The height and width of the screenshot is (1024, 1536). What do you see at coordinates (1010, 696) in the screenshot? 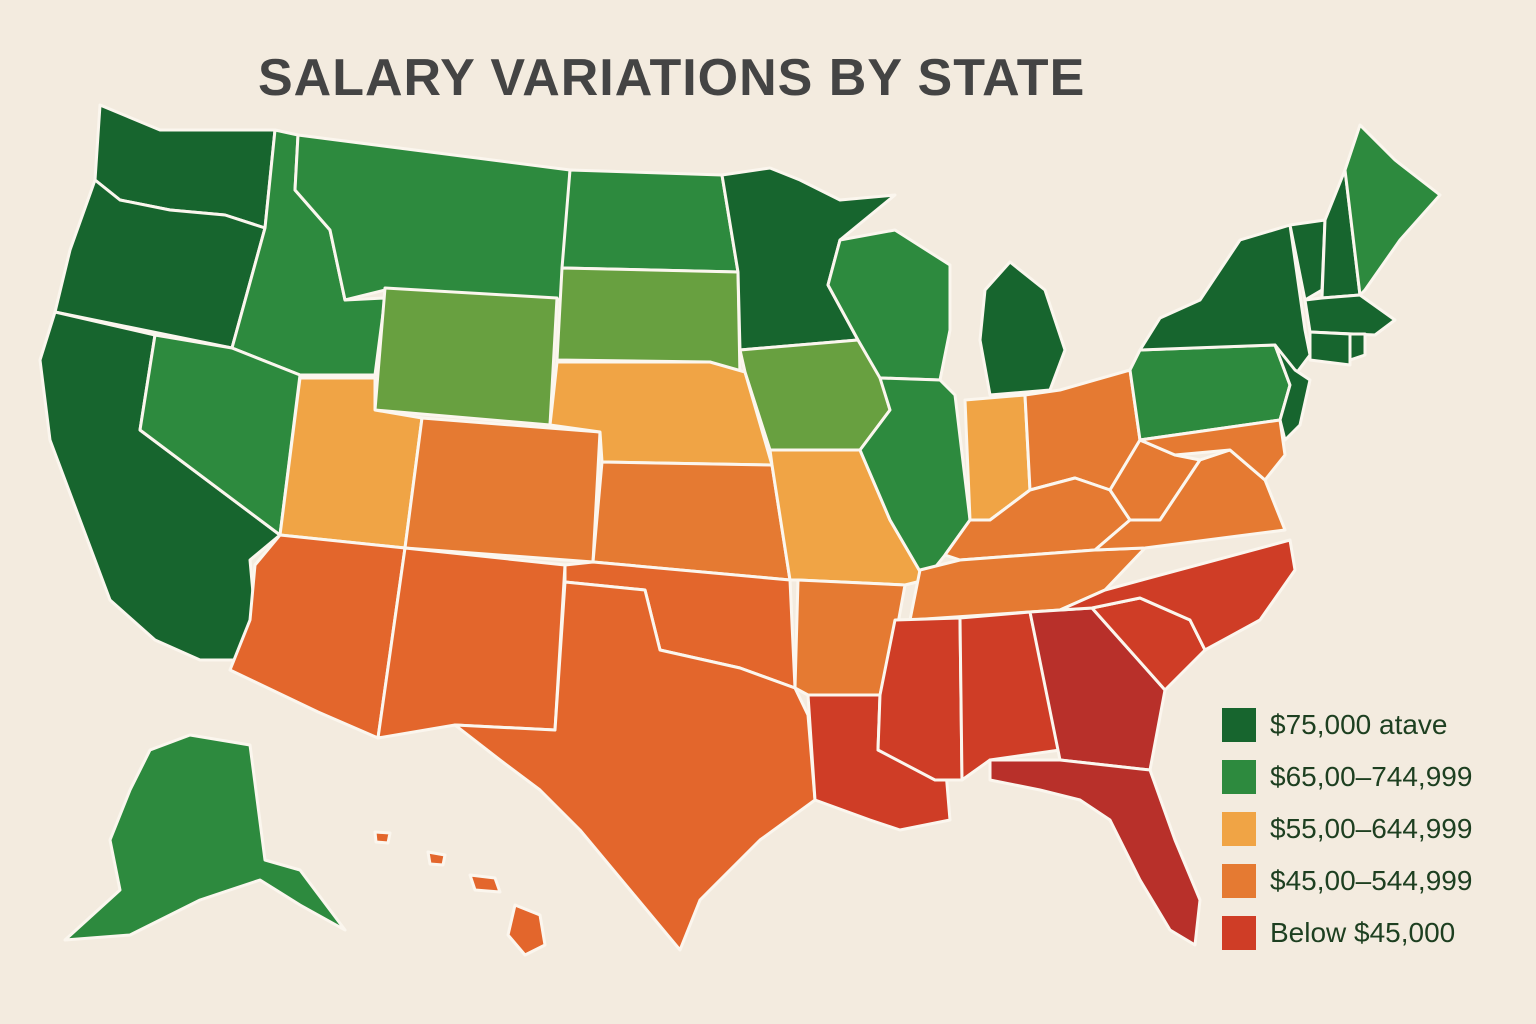
I see `state-alabama` at bounding box center [1010, 696].